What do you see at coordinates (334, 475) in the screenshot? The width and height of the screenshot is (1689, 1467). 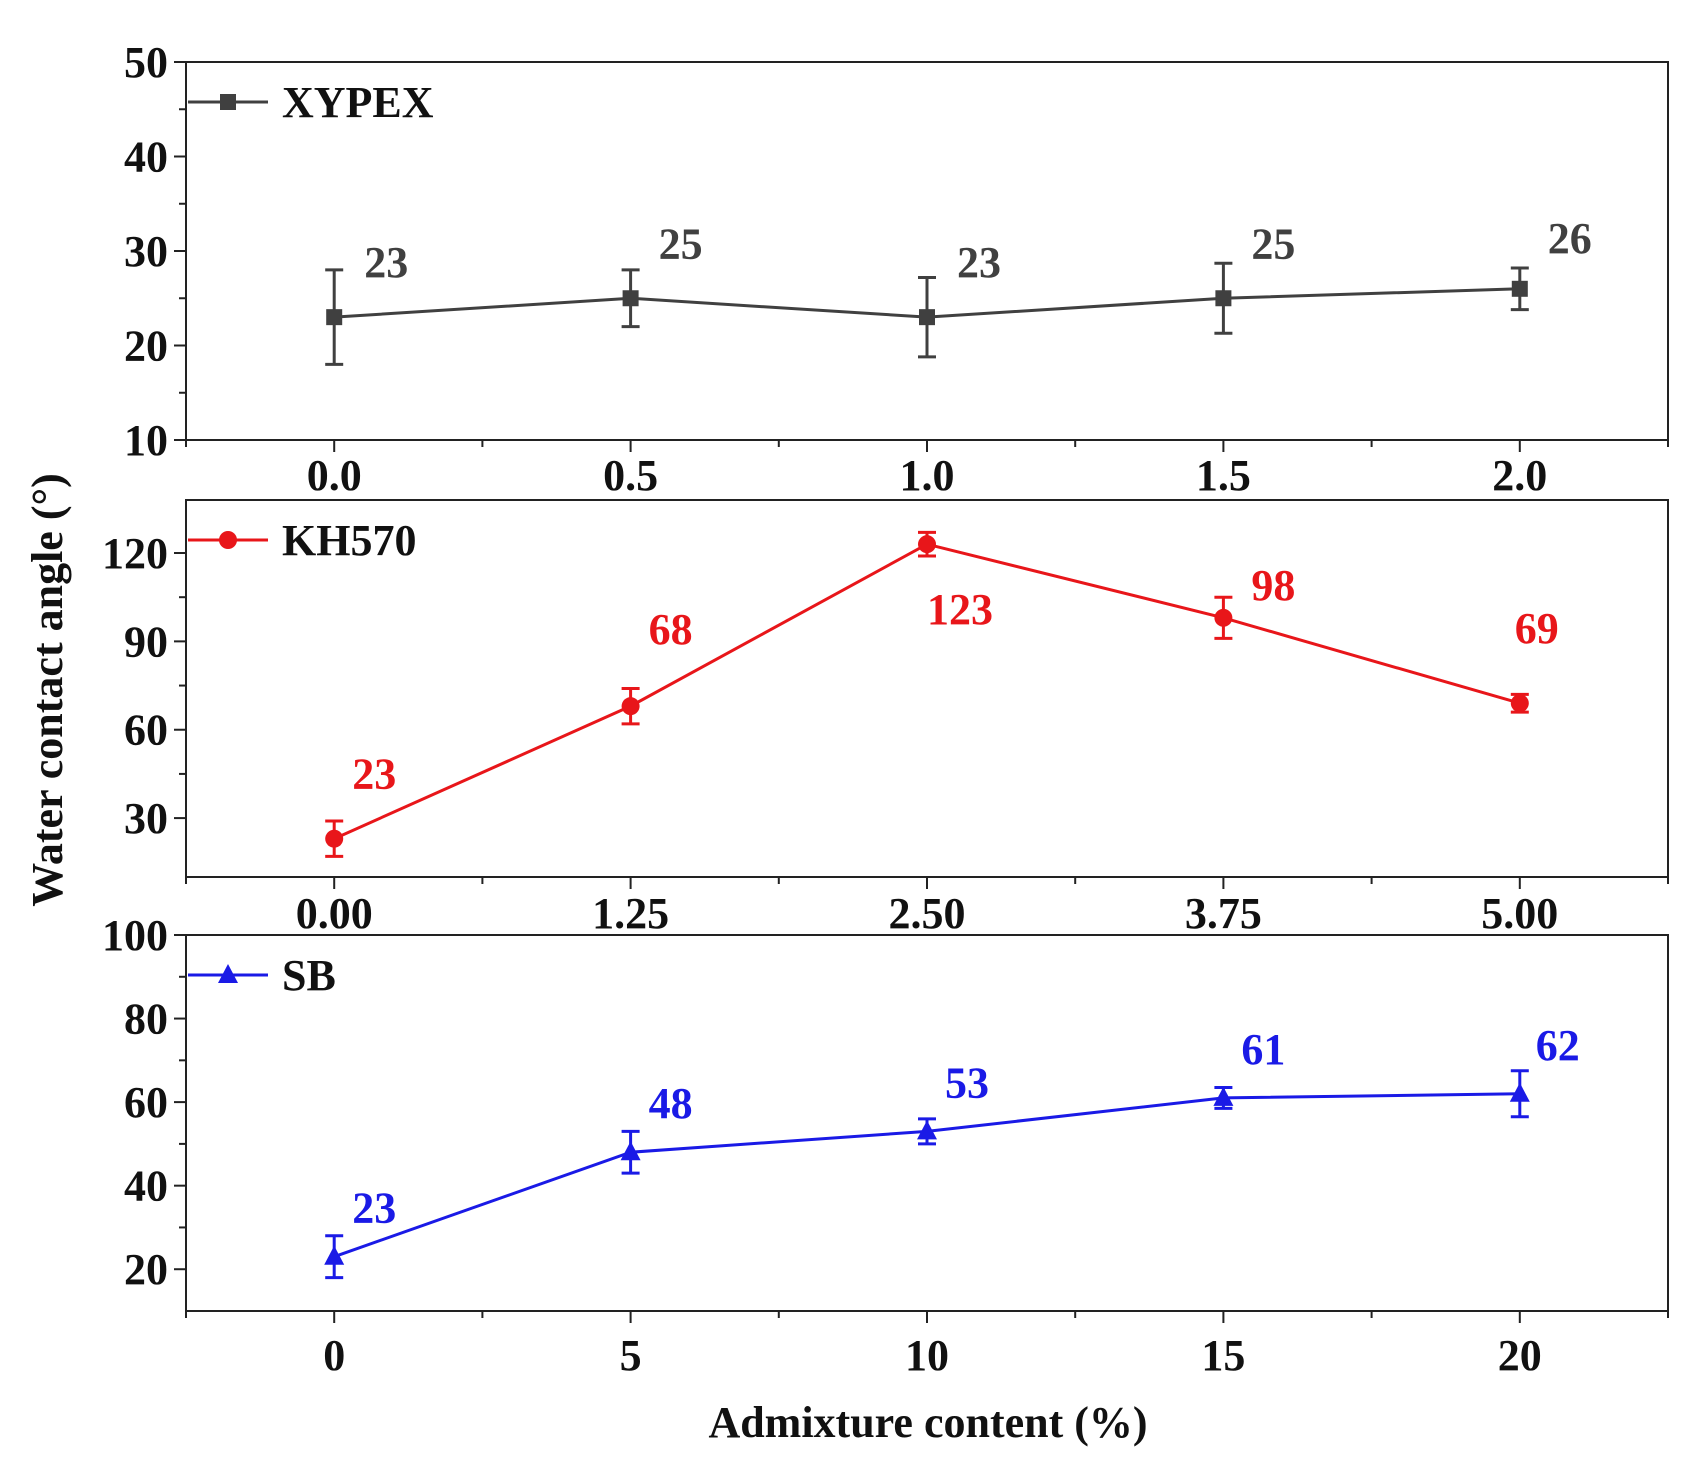 I see `x-tick-label: 0.0` at bounding box center [334, 475].